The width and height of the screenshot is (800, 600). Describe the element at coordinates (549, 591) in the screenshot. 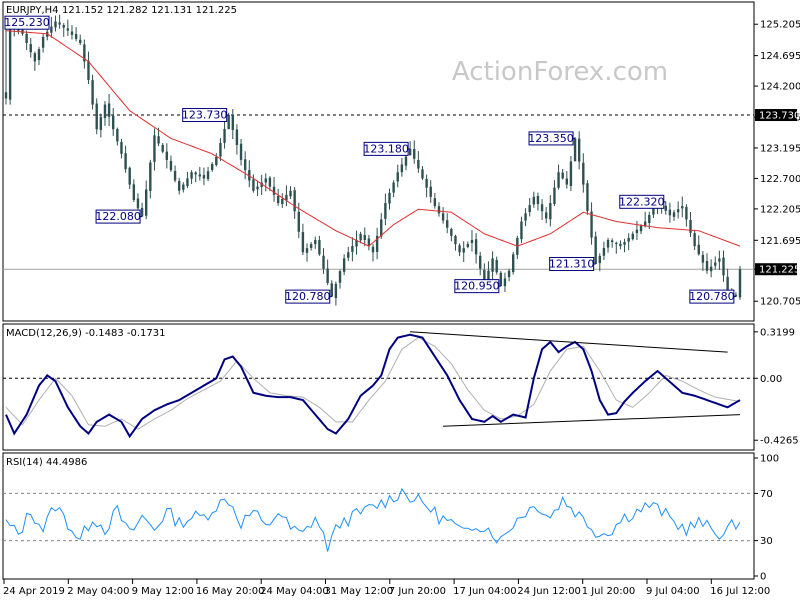

I see `x-axis-tick-label: 24 Jun 12:00` at that location.